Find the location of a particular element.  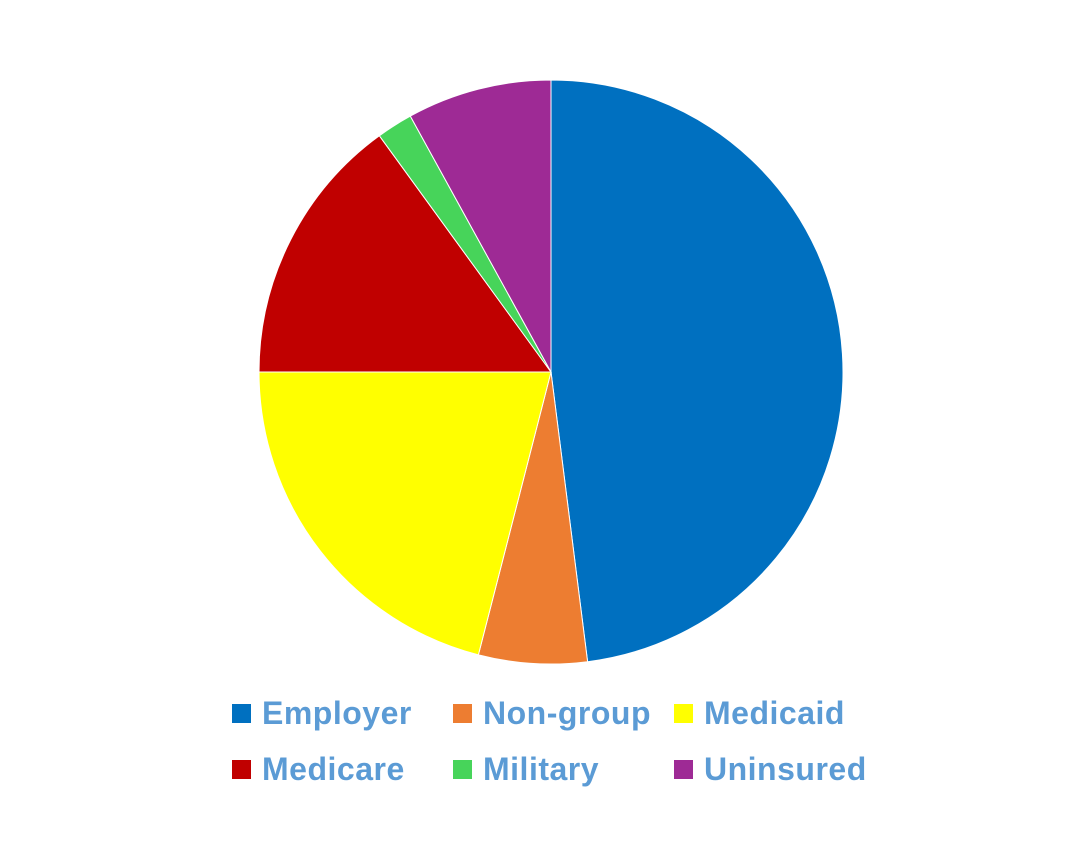

legend-item-non-group: Non-group is located at coordinates (552, 713).